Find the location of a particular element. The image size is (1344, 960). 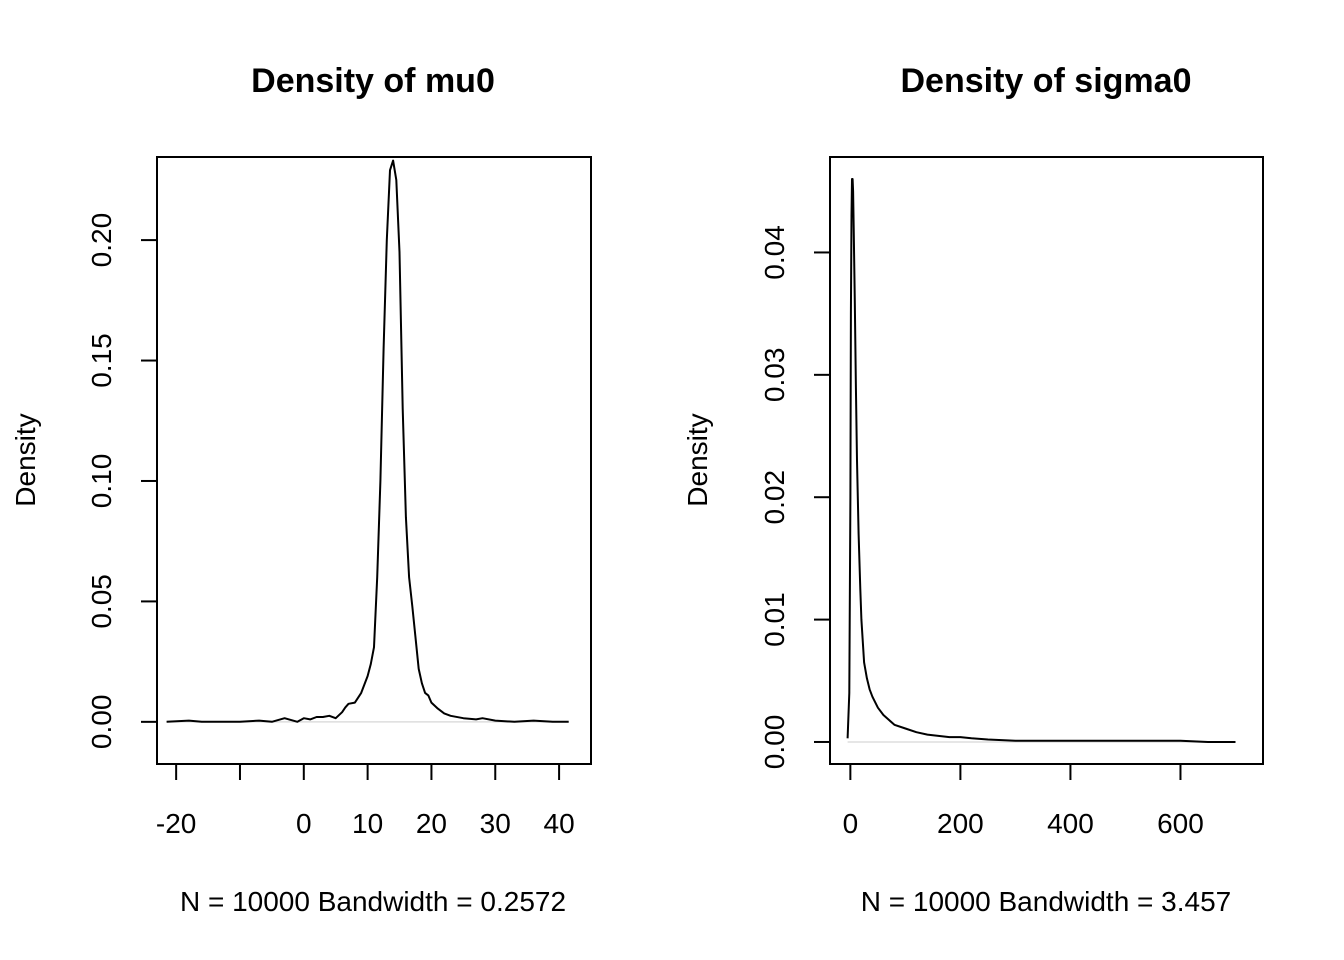

y-tick-label: 0.05 is located at coordinates (101, 601).